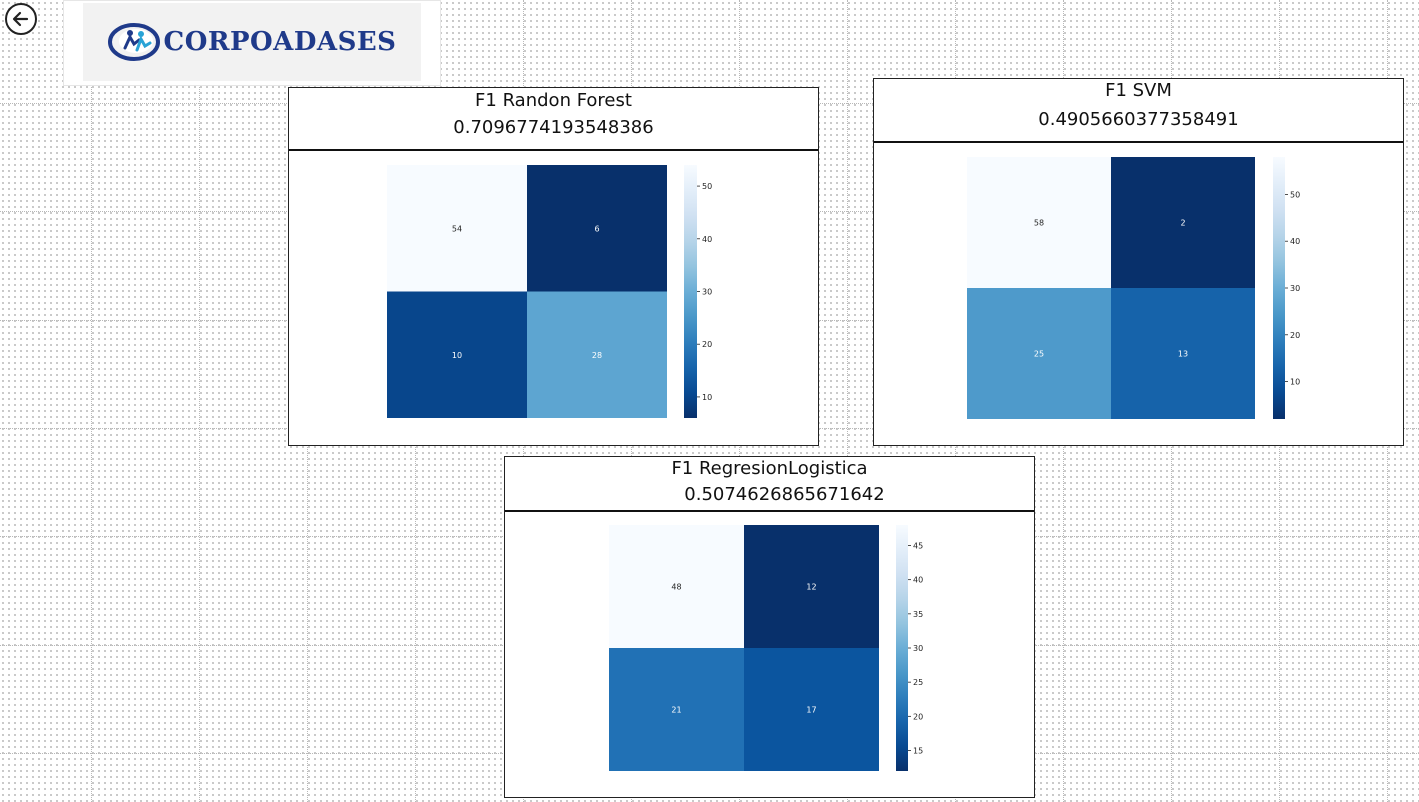  I want to click on arrow-left-icon, so click(20, 19).